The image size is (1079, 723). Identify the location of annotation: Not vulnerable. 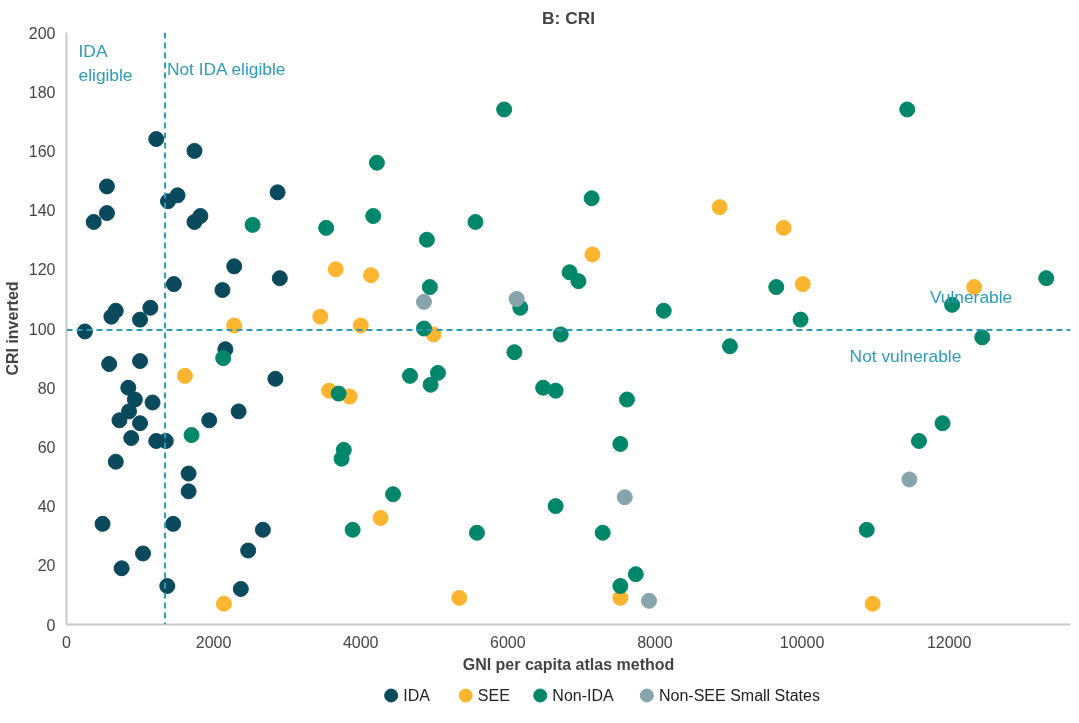
(905, 356).